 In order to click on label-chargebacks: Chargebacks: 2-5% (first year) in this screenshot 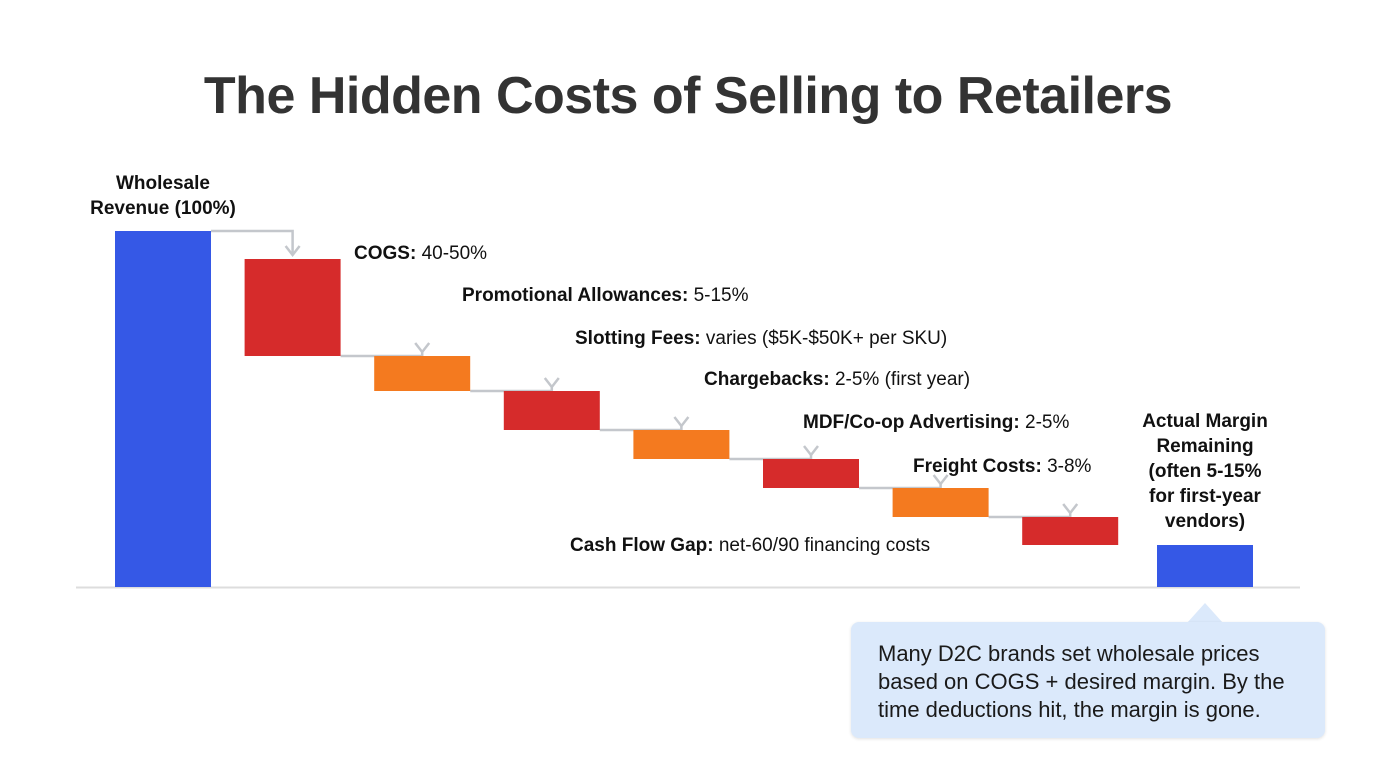, I will do `click(837, 380)`.